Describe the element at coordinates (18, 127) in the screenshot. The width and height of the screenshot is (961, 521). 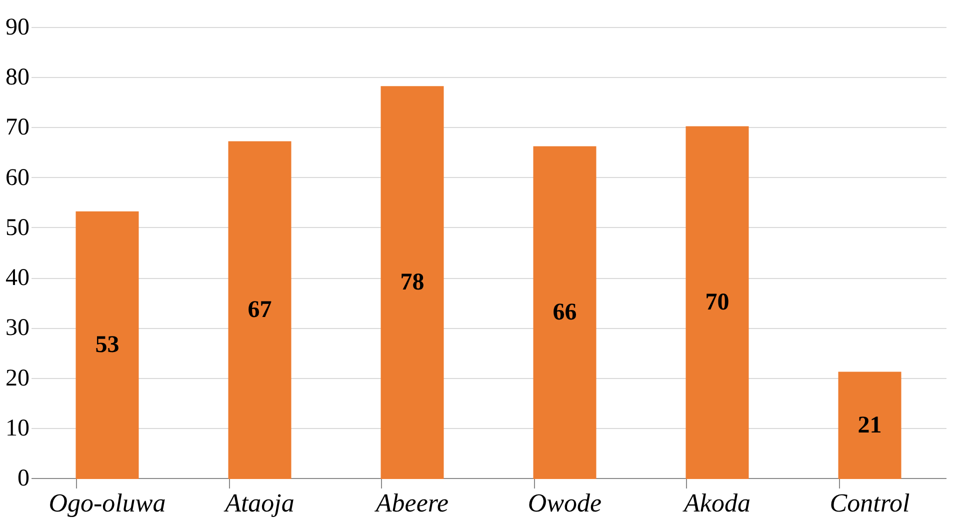
I see `y-tick-label: 70` at that location.